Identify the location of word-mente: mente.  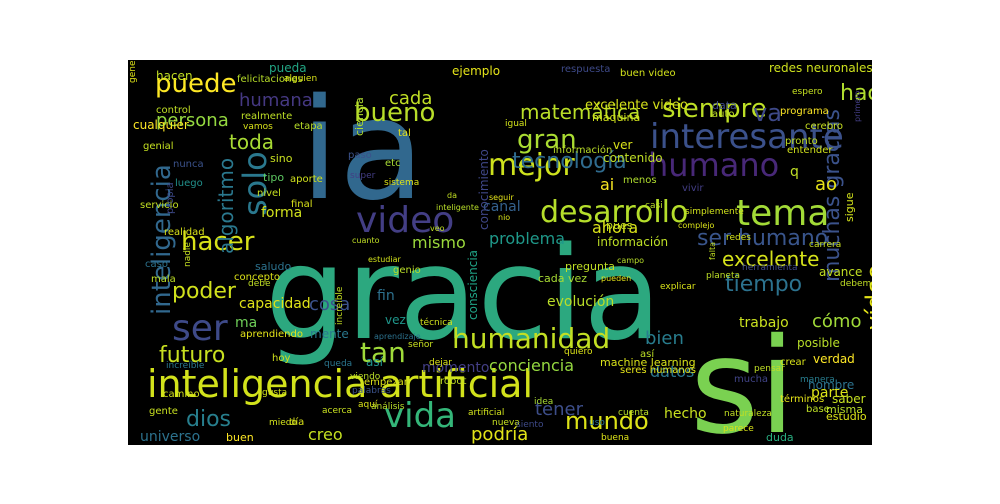
(329, 334).